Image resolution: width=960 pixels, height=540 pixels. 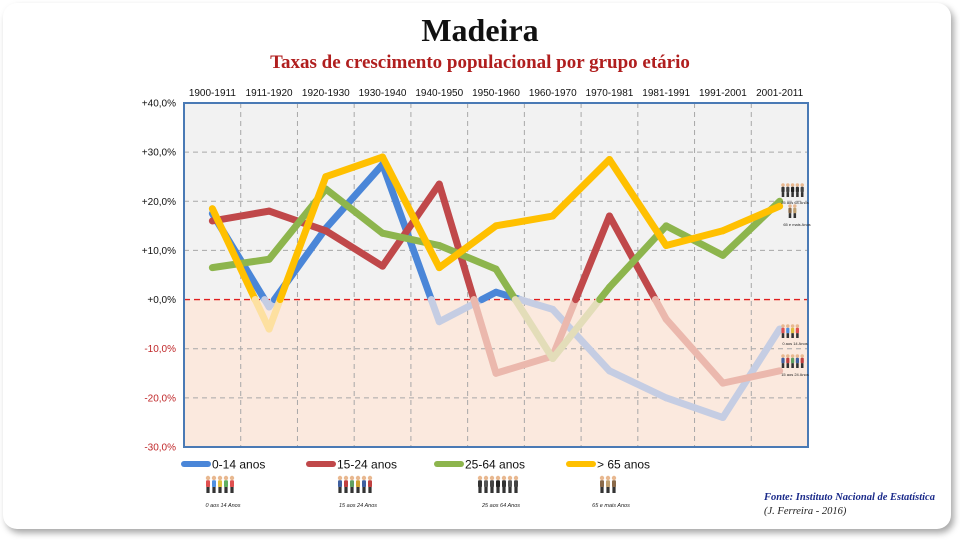 What do you see at coordinates (367, 465) in the screenshot?
I see `legend-label: 15-24 anos` at bounding box center [367, 465].